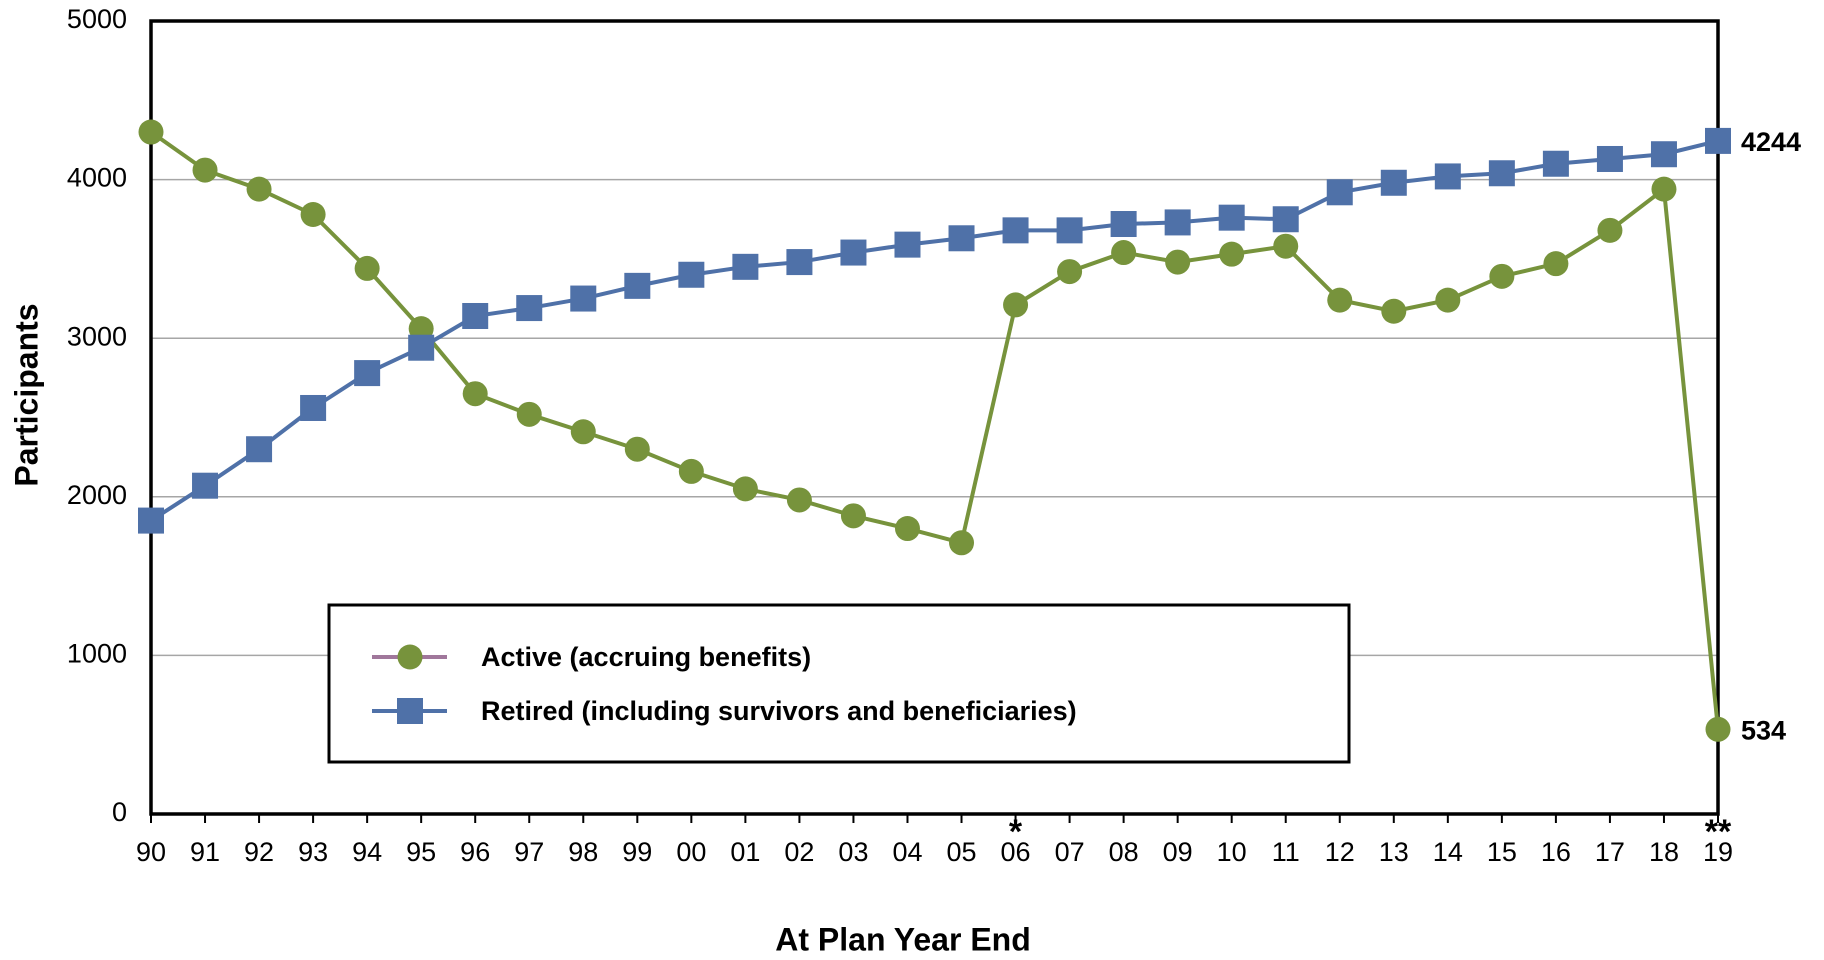  Describe the element at coordinates (961, 852) in the screenshot. I see `x-tick-label: 05` at that location.